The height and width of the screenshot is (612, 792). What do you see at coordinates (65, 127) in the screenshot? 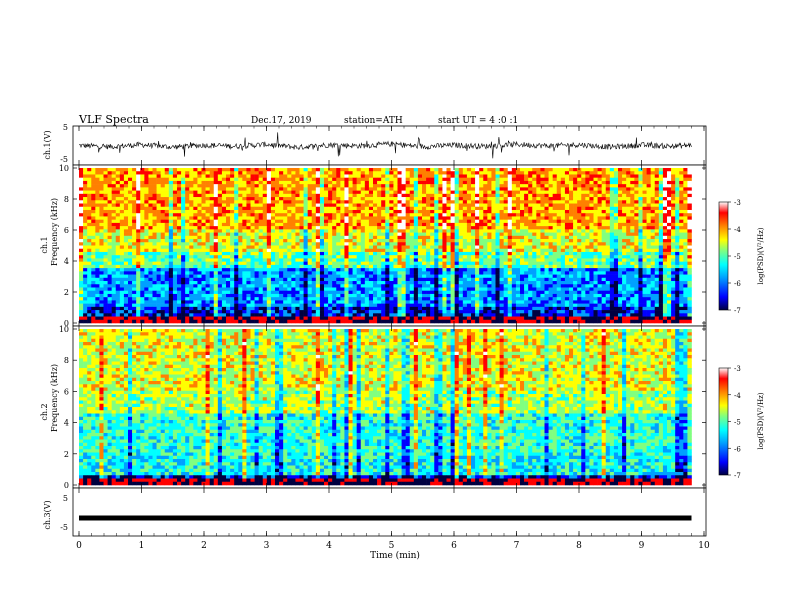
I see `ch1-ytick-top: 5` at bounding box center [65, 127].